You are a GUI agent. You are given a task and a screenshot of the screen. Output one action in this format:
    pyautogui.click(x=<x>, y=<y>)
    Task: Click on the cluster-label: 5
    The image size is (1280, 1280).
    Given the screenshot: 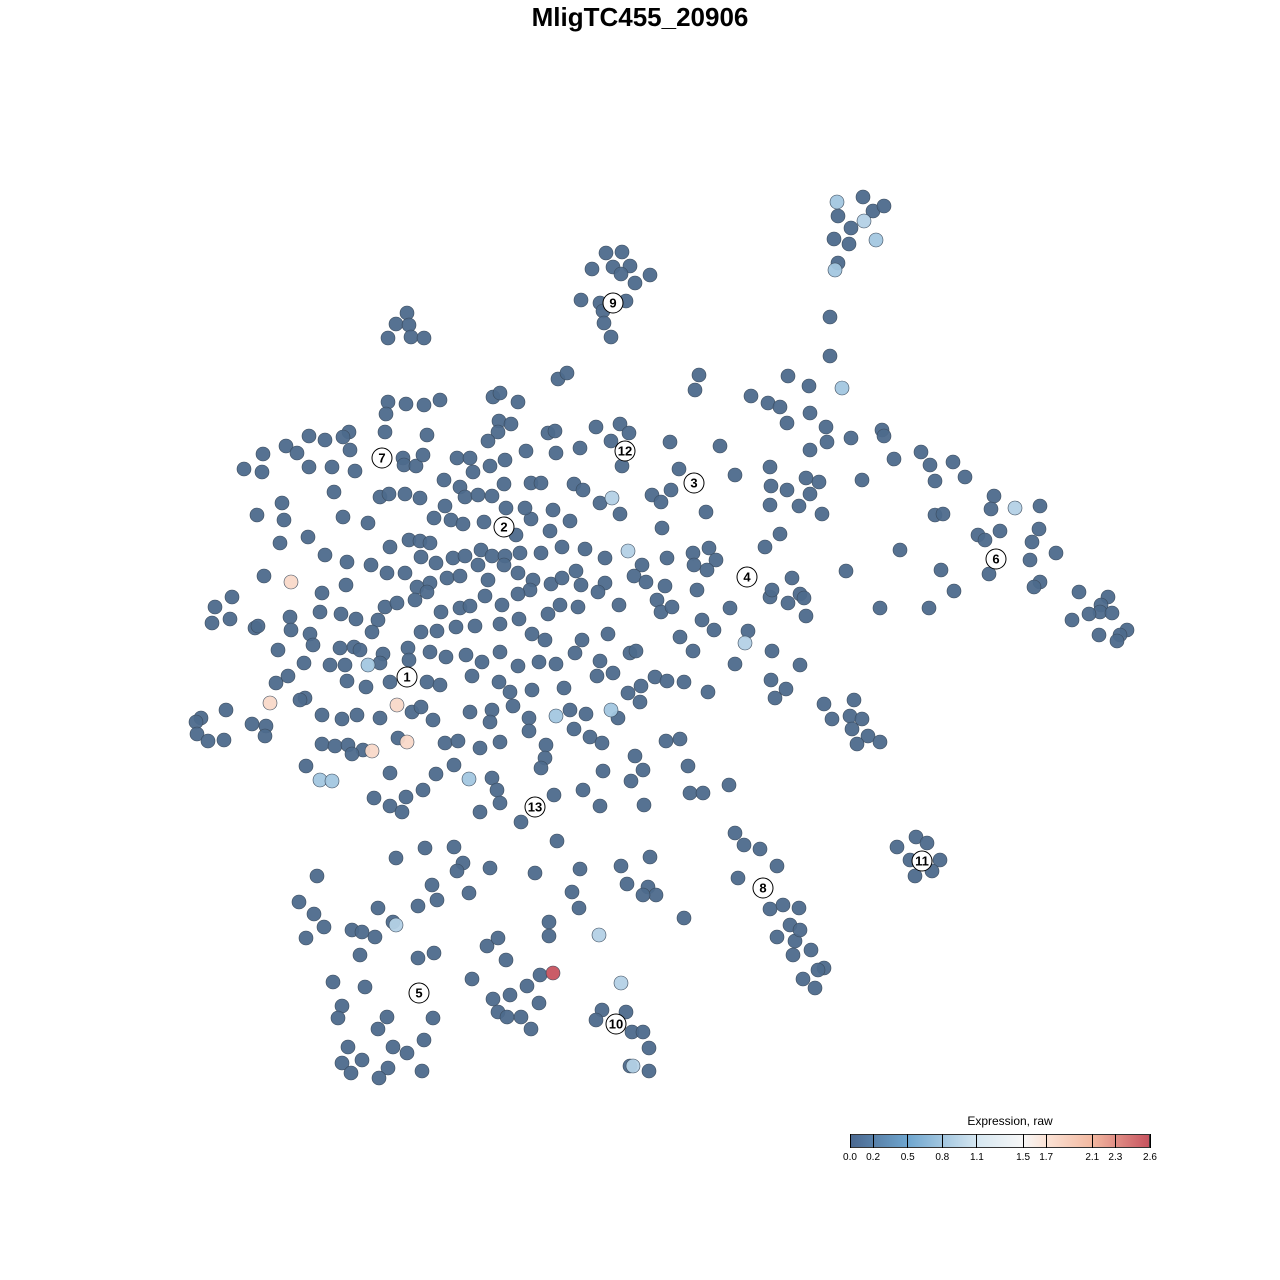 What is the action you would take?
    pyautogui.click(x=419, y=993)
    